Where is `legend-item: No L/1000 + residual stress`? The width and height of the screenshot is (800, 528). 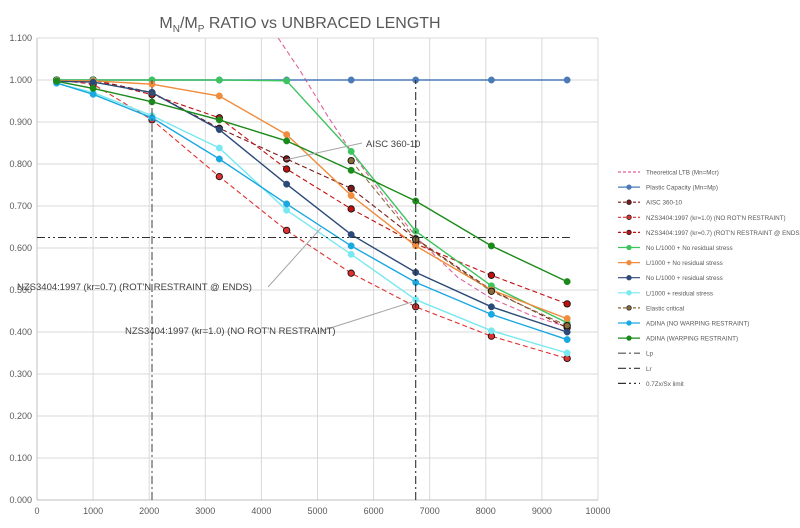 legend-item: No L/1000 + residual stress is located at coordinates (670, 278).